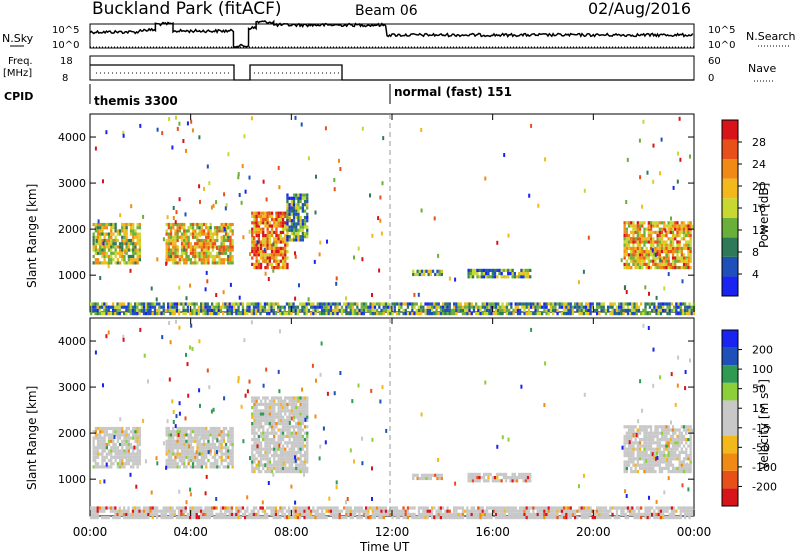 The height and width of the screenshot is (554, 800). What do you see at coordinates (136, 101) in the screenshot?
I see `cpid-program-1: themis 3300` at bounding box center [136, 101].